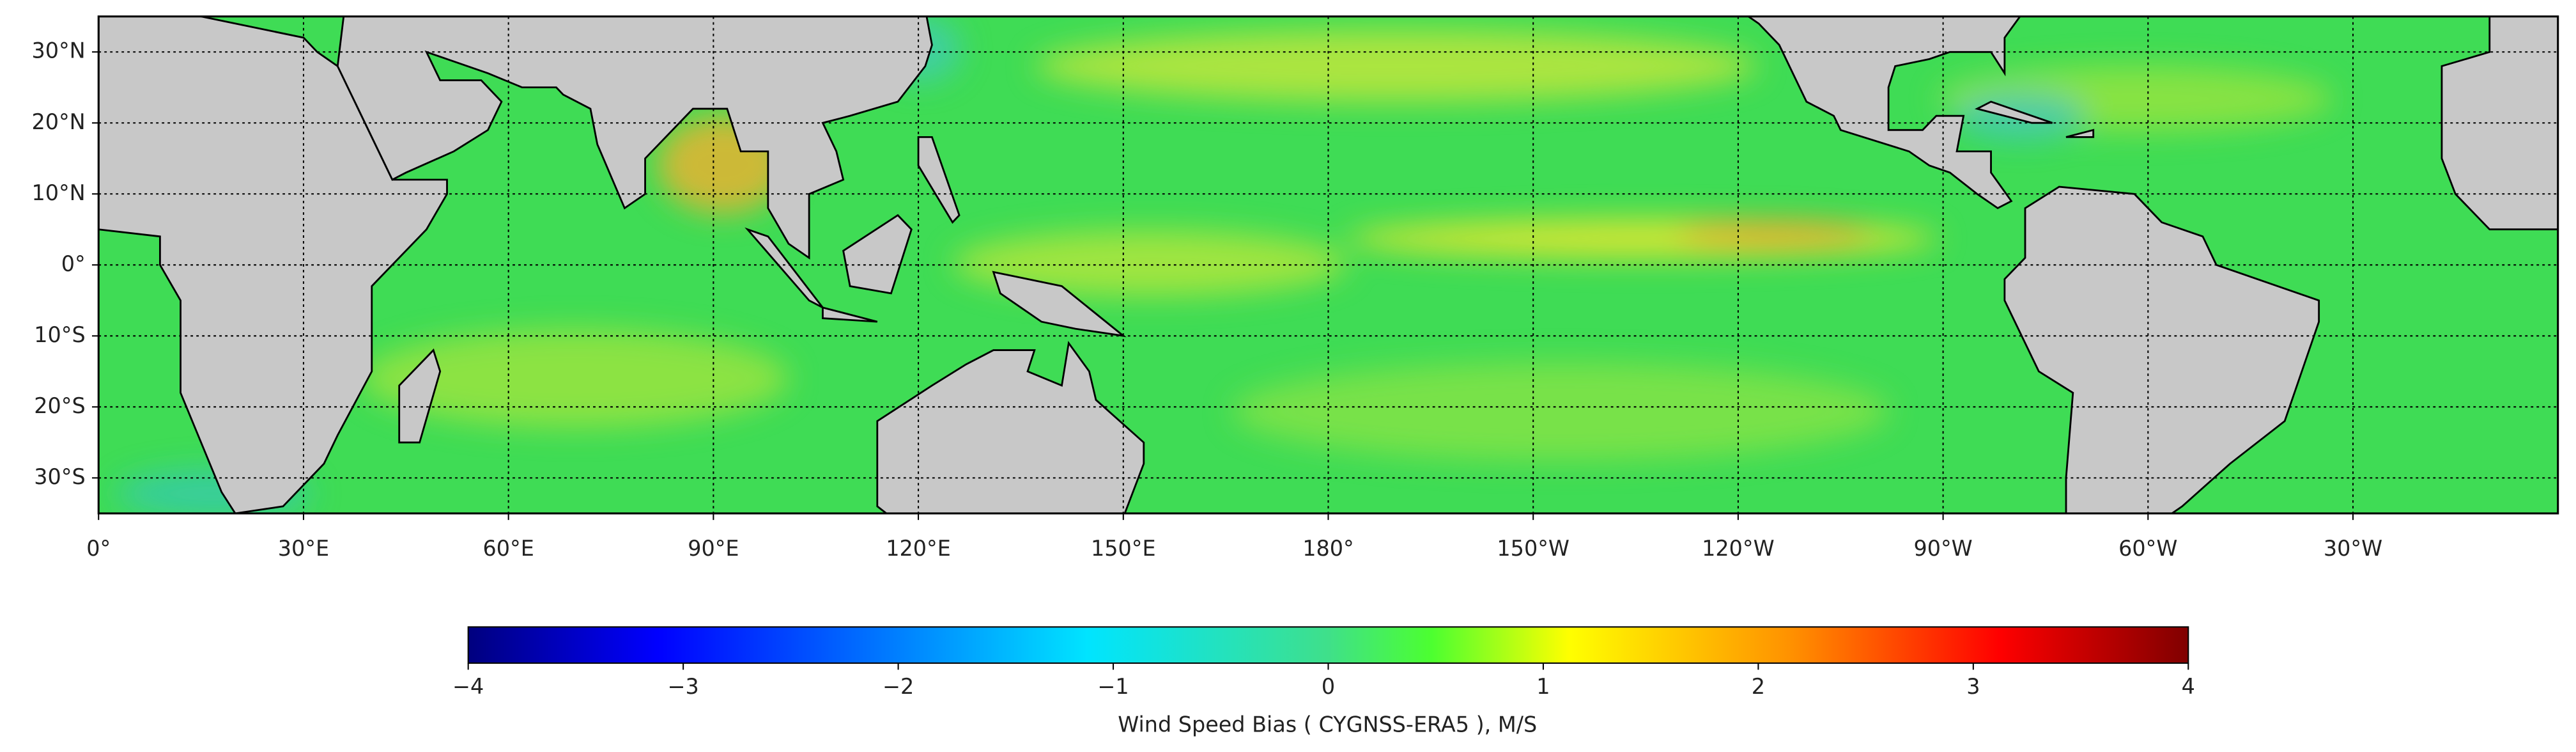 The width and height of the screenshot is (2576, 752). I want to click on lon-tick-label: 150°W, so click(1533, 548).